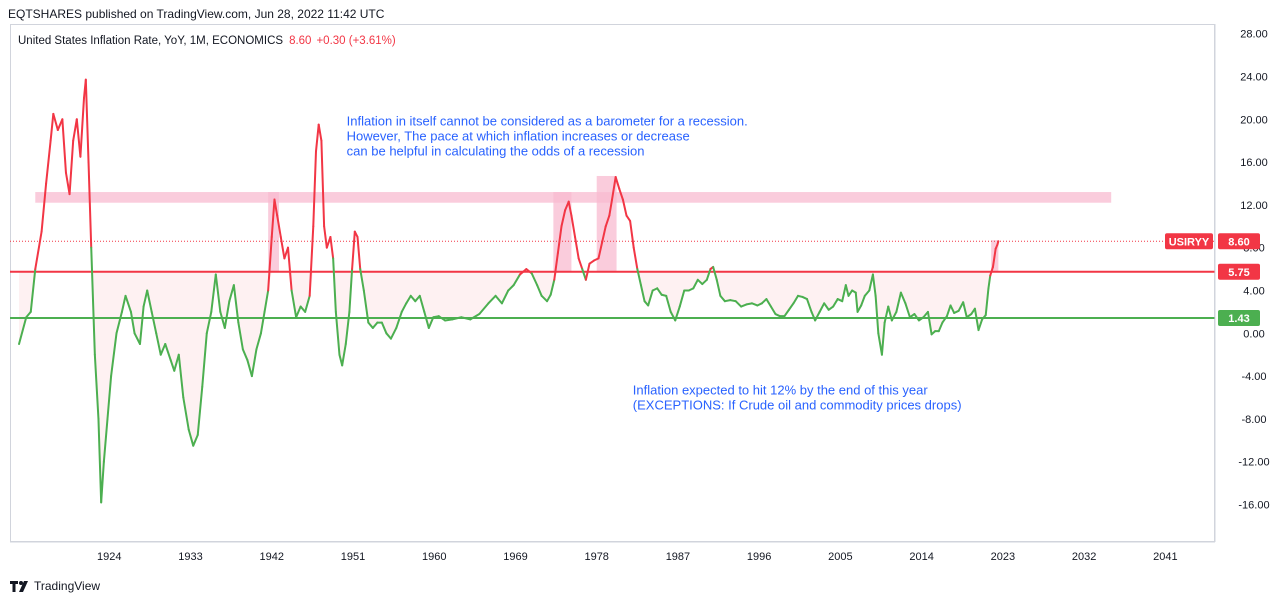 Image resolution: width=1280 pixels, height=605 pixels. Describe the element at coordinates (1189, 241) in the screenshot. I see `symbol-tag-bg` at that location.